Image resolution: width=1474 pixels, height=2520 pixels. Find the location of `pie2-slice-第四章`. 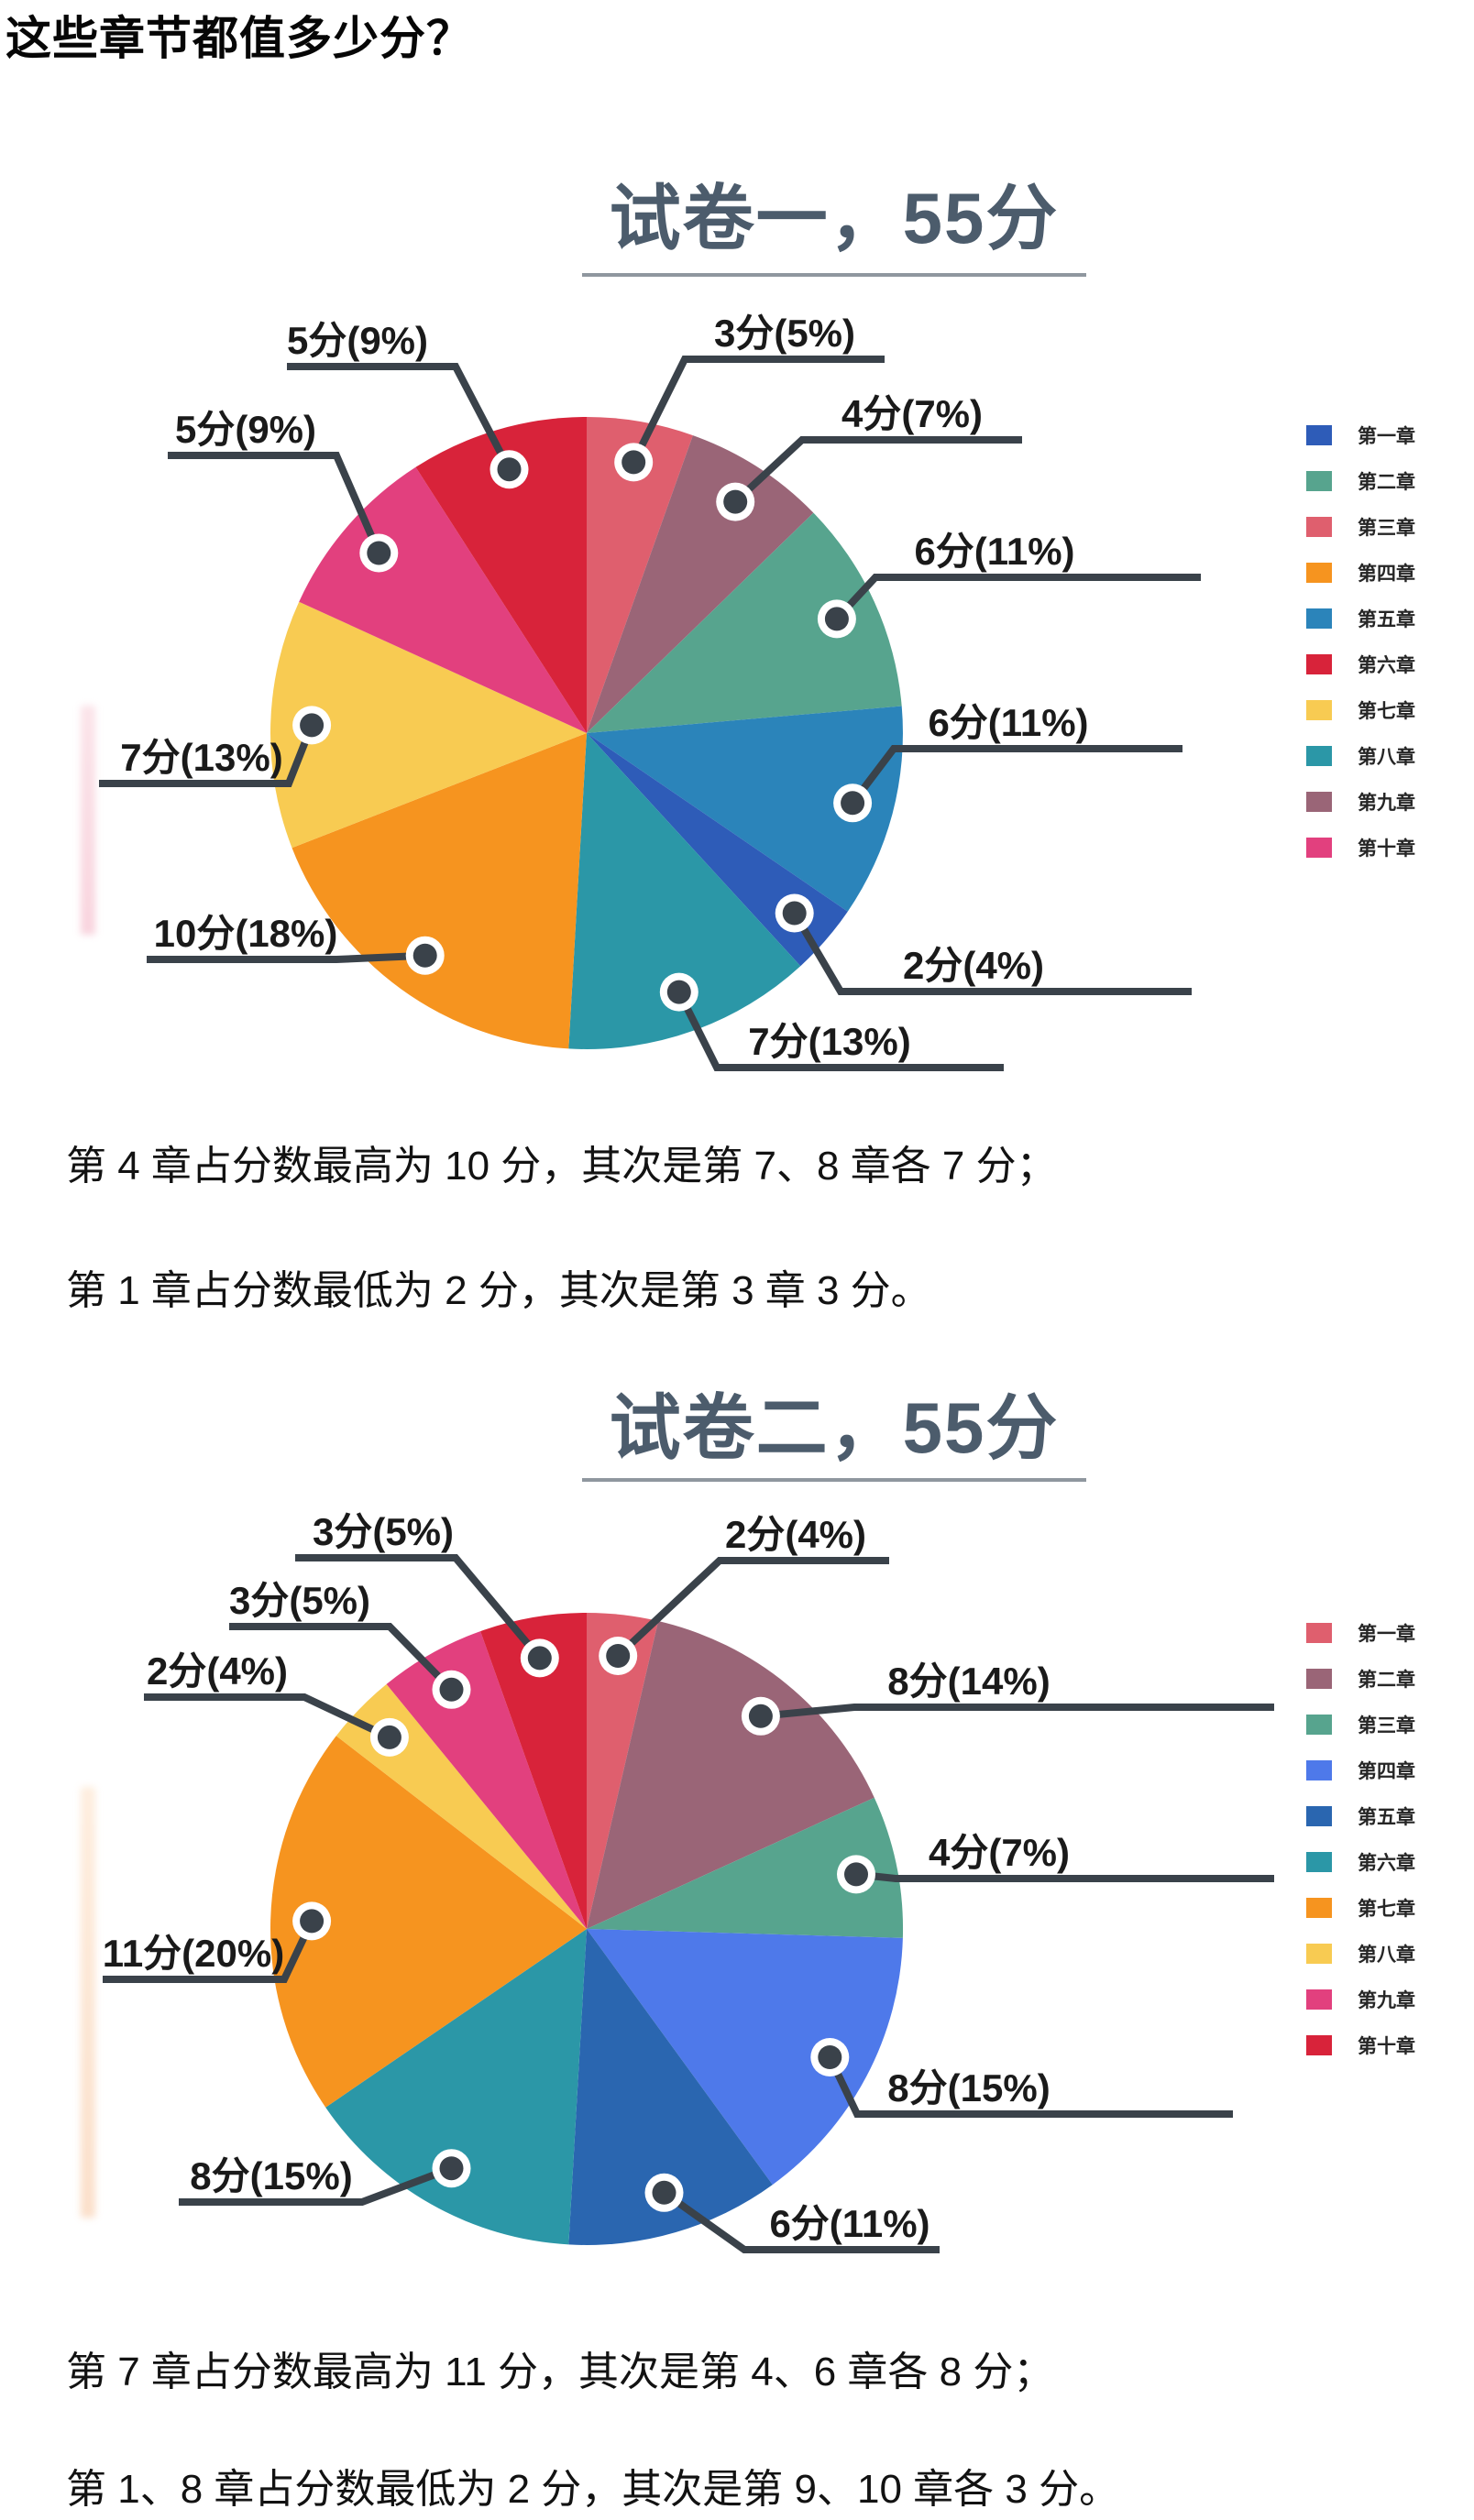

pie2-slice-第四章 is located at coordinates (745, 2057).